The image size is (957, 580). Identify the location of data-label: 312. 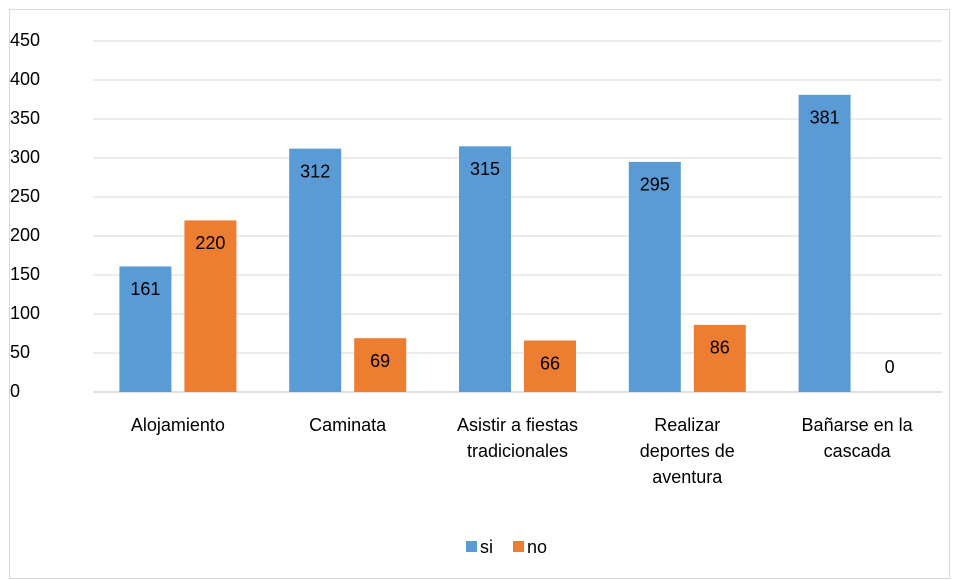
(315, 171).